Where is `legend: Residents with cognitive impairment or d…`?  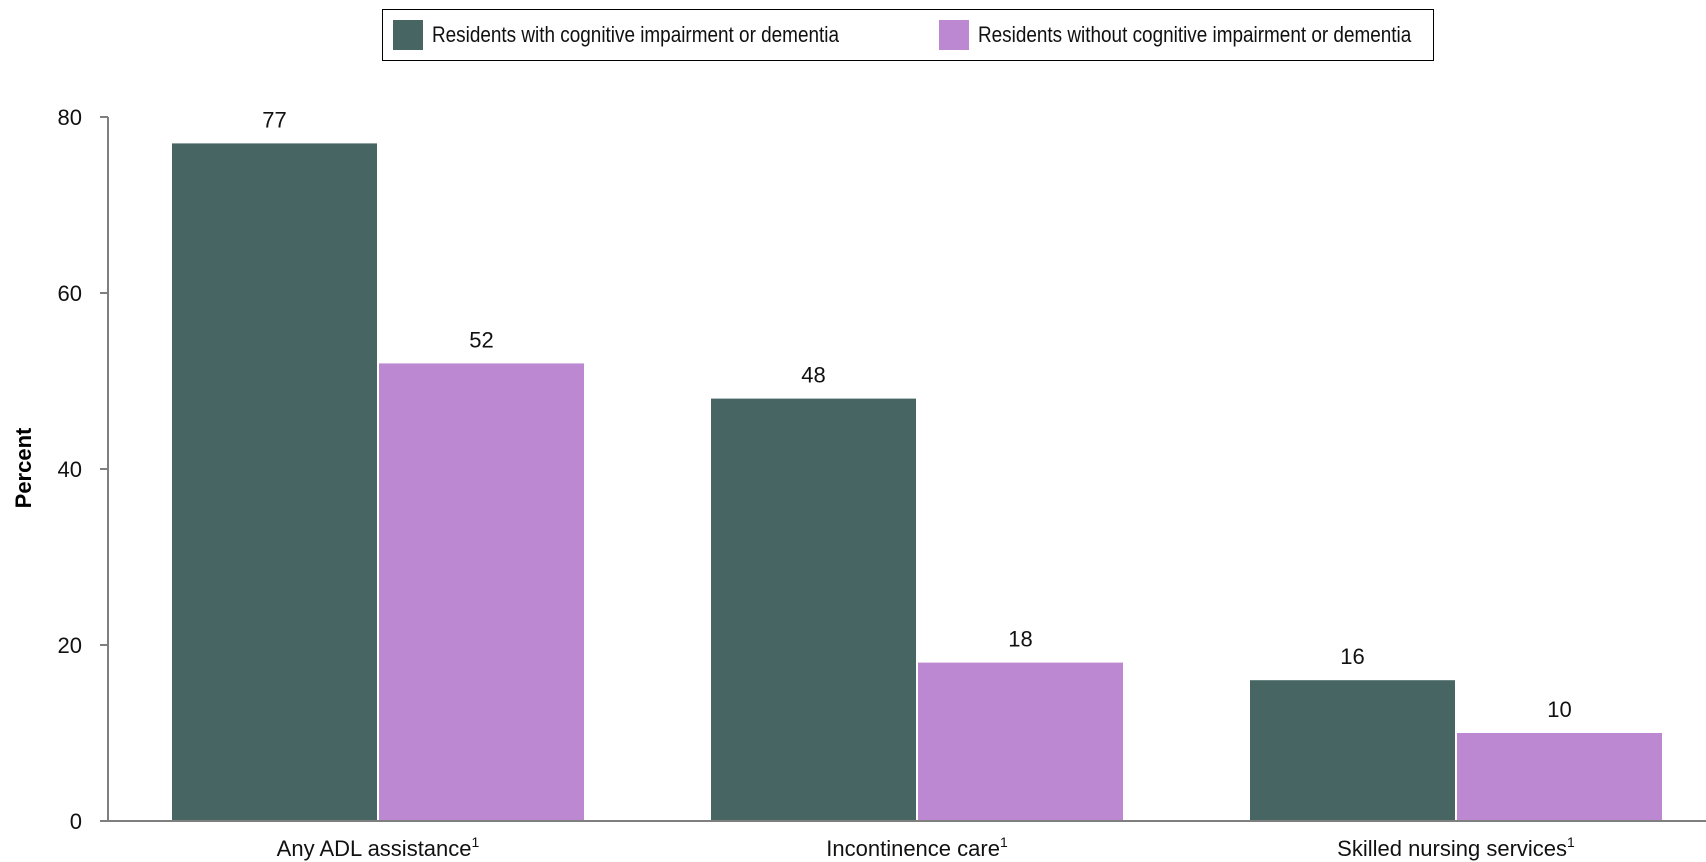
legend: Residents with cognitive impairment or d… is located at coordinates (908, 35).